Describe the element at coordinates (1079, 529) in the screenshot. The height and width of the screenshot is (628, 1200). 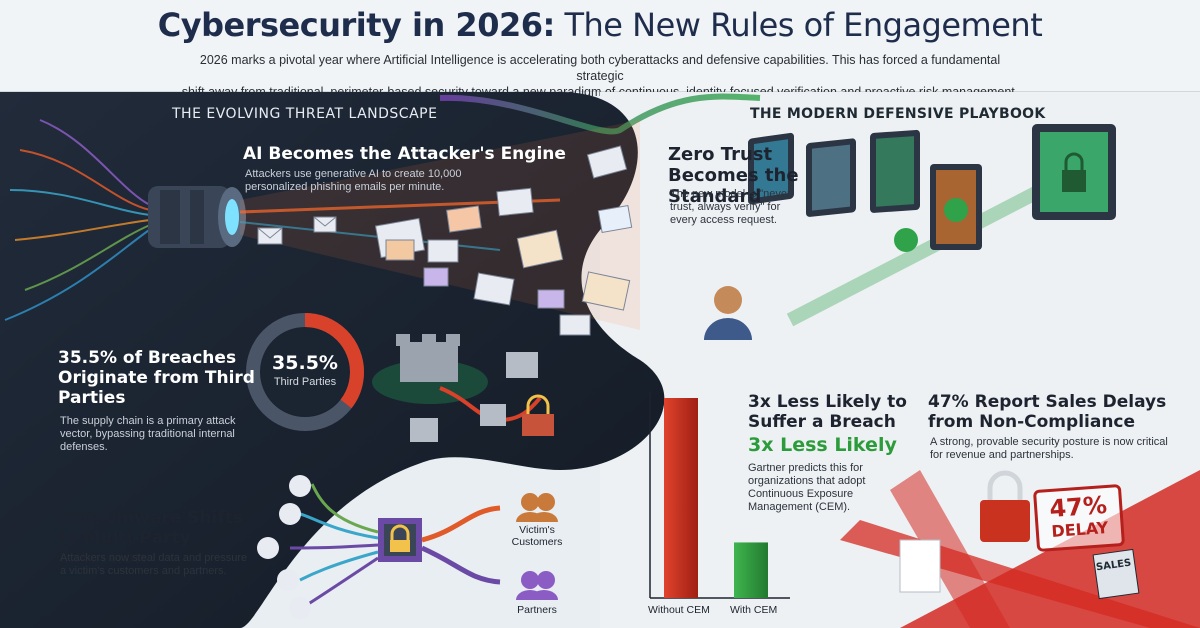
I see `delay-word: DELAY` at that location.